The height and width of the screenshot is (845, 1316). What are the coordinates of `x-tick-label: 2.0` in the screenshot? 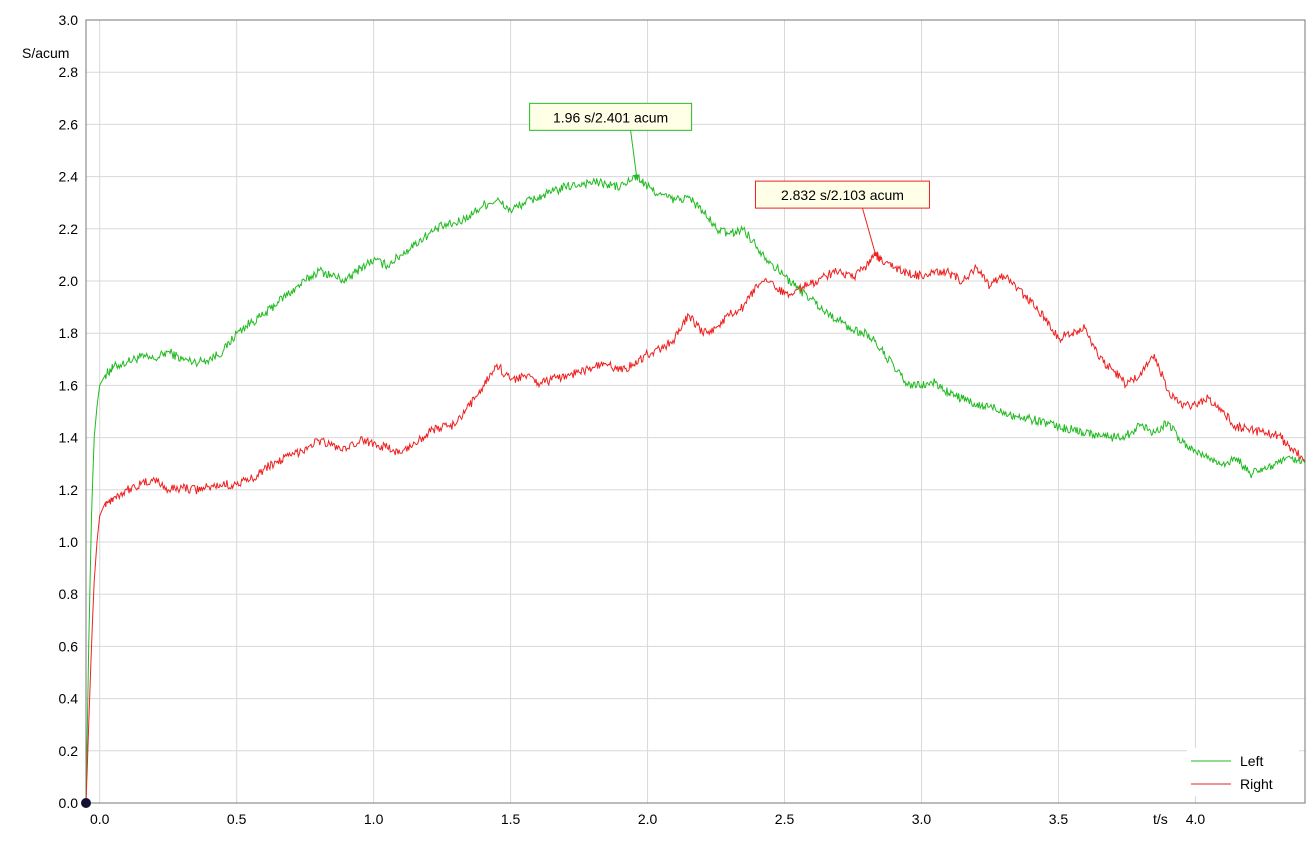 It's located at (648, 819).